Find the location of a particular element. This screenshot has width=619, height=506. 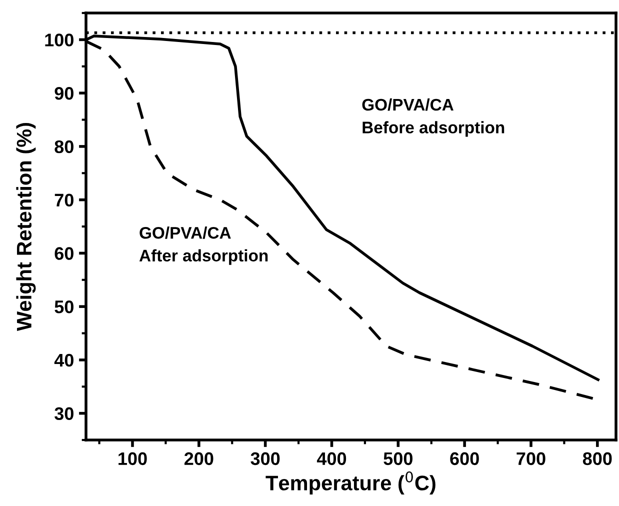

x-tick-label: 600 is located at coordinates (464, 459).